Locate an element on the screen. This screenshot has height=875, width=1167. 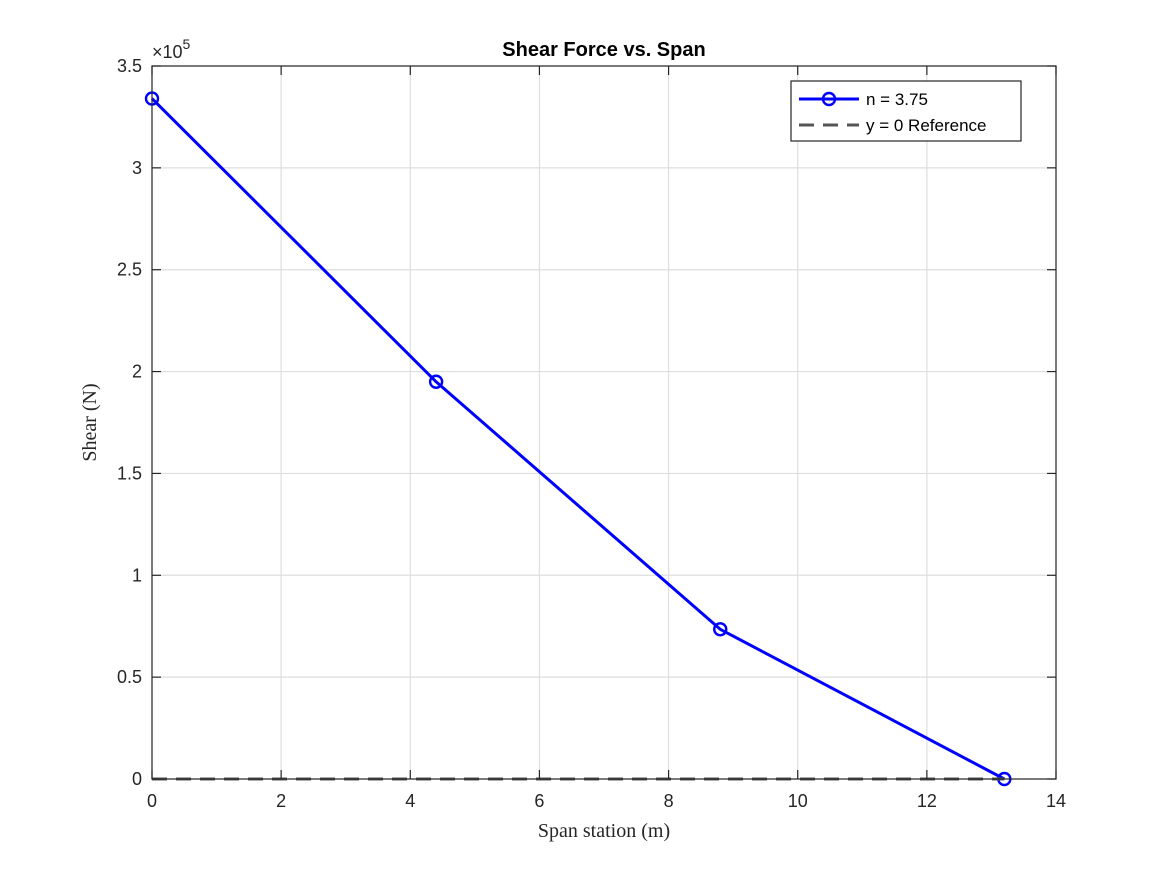
legend-entry-series-1: n = 3.75 is located at coordinates (897, 99).